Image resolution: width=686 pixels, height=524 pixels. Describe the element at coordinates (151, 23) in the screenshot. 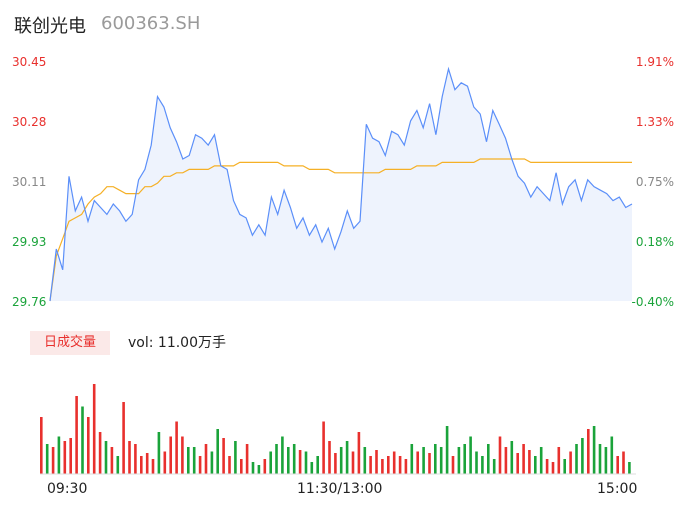

I see `stock-code: 600363.SH` at that location.